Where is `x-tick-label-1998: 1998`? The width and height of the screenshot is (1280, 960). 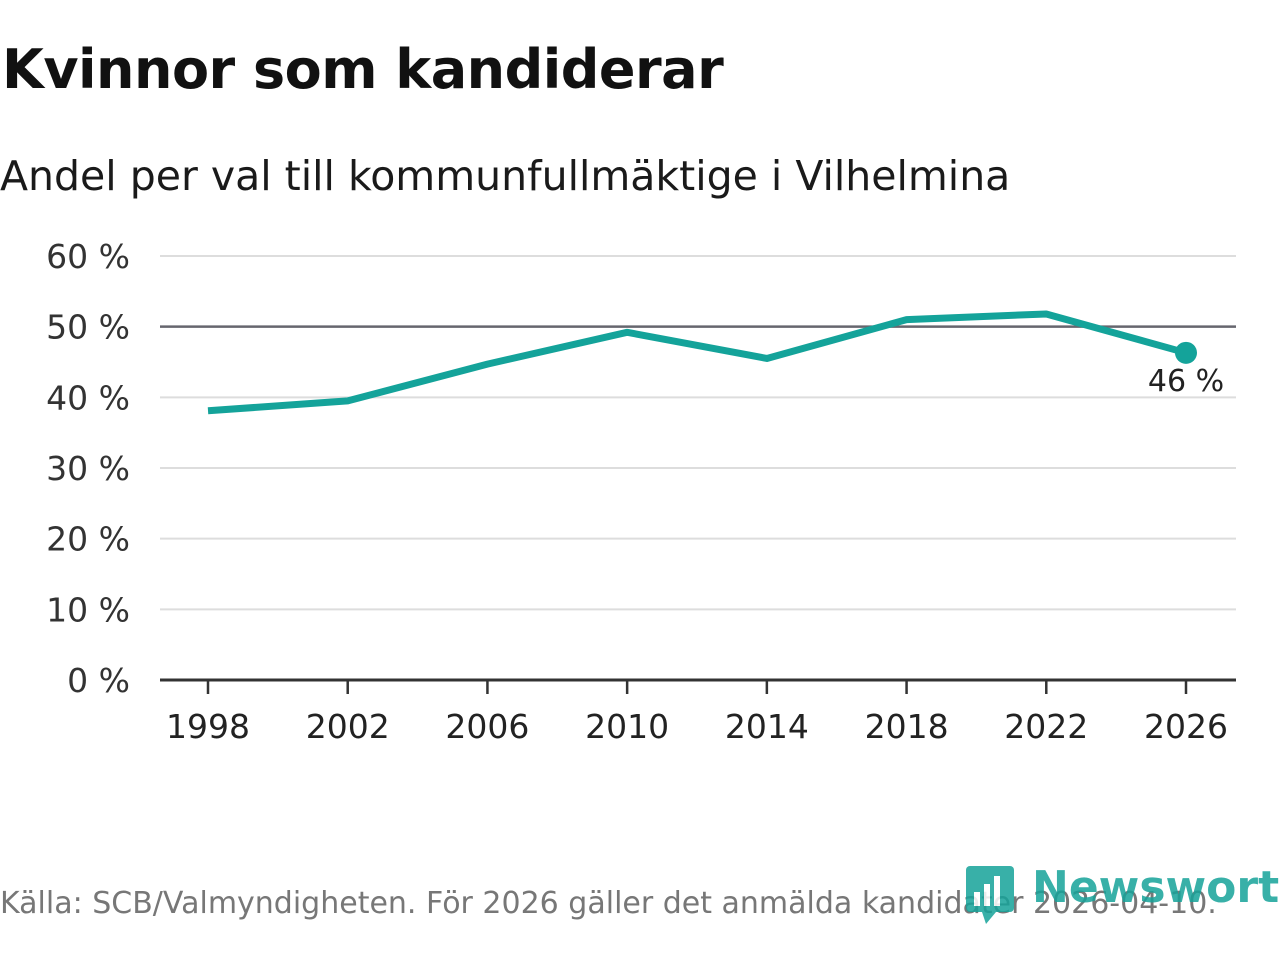
x-tick-label-1998: 1998 is located at coordinates (208, 726).